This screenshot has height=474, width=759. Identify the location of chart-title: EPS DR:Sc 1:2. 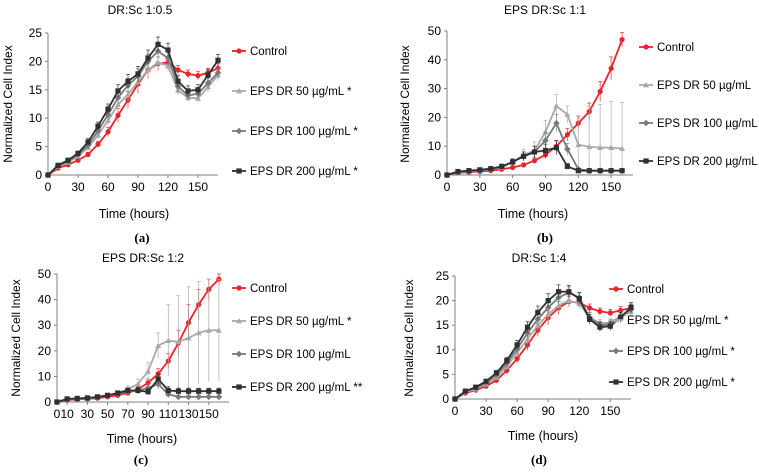
(143, 258).